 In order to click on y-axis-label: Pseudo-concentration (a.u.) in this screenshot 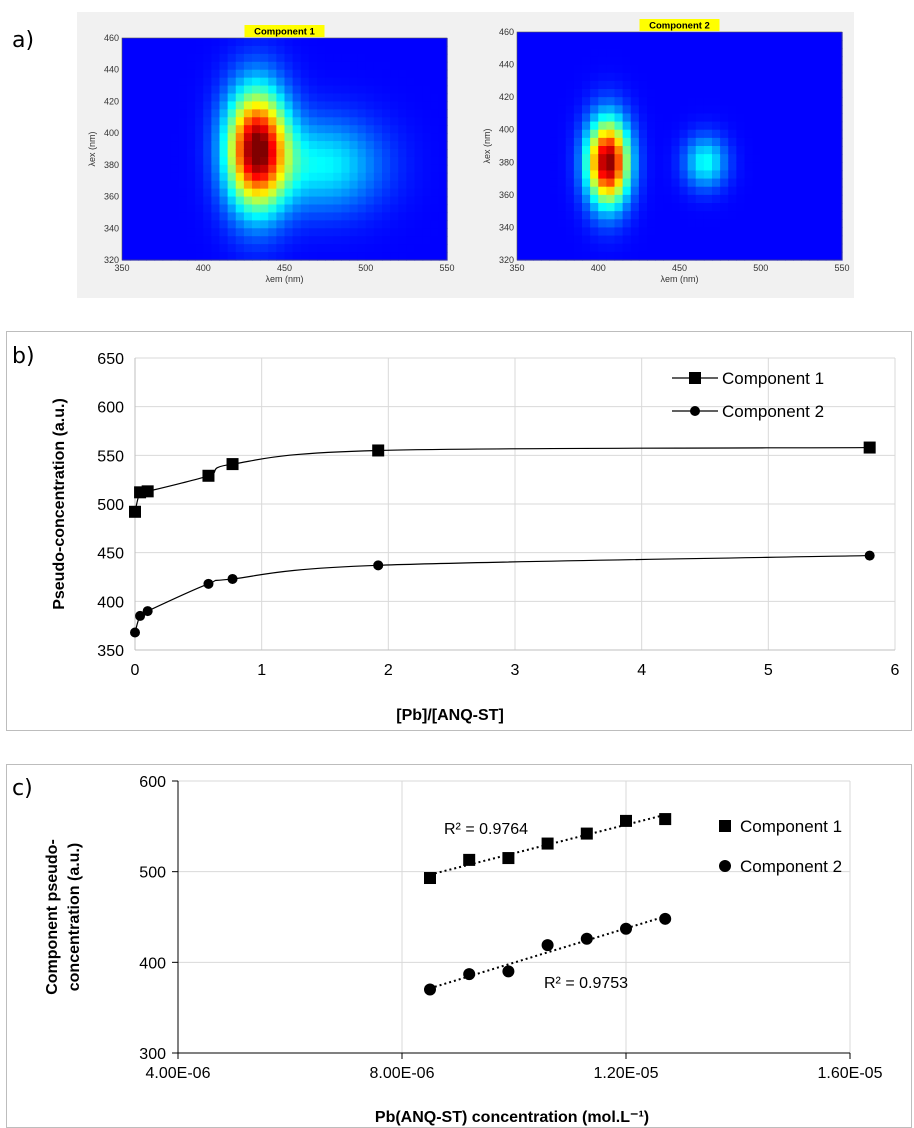, I will do `click(59, 504)`.